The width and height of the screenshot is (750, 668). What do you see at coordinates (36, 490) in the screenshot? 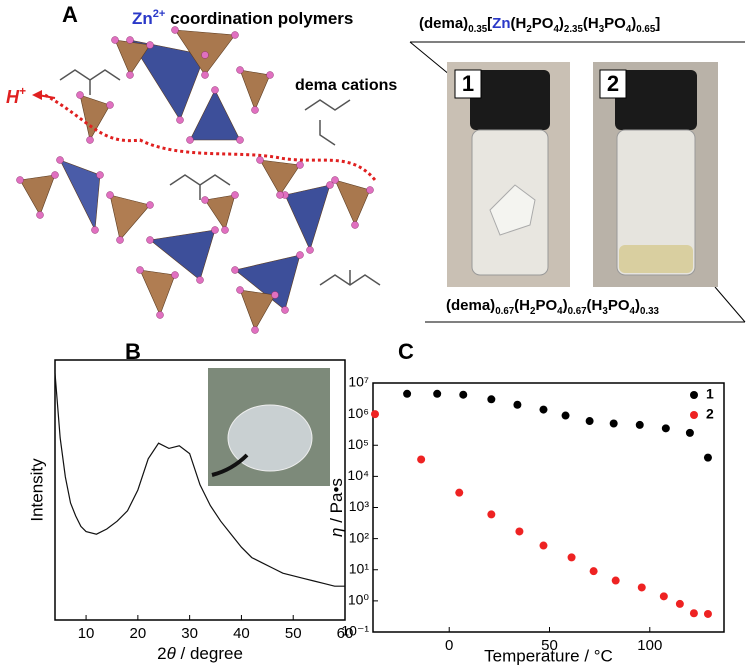
I see `y-axis-label: Intensity` at bounding box center [36, 490].